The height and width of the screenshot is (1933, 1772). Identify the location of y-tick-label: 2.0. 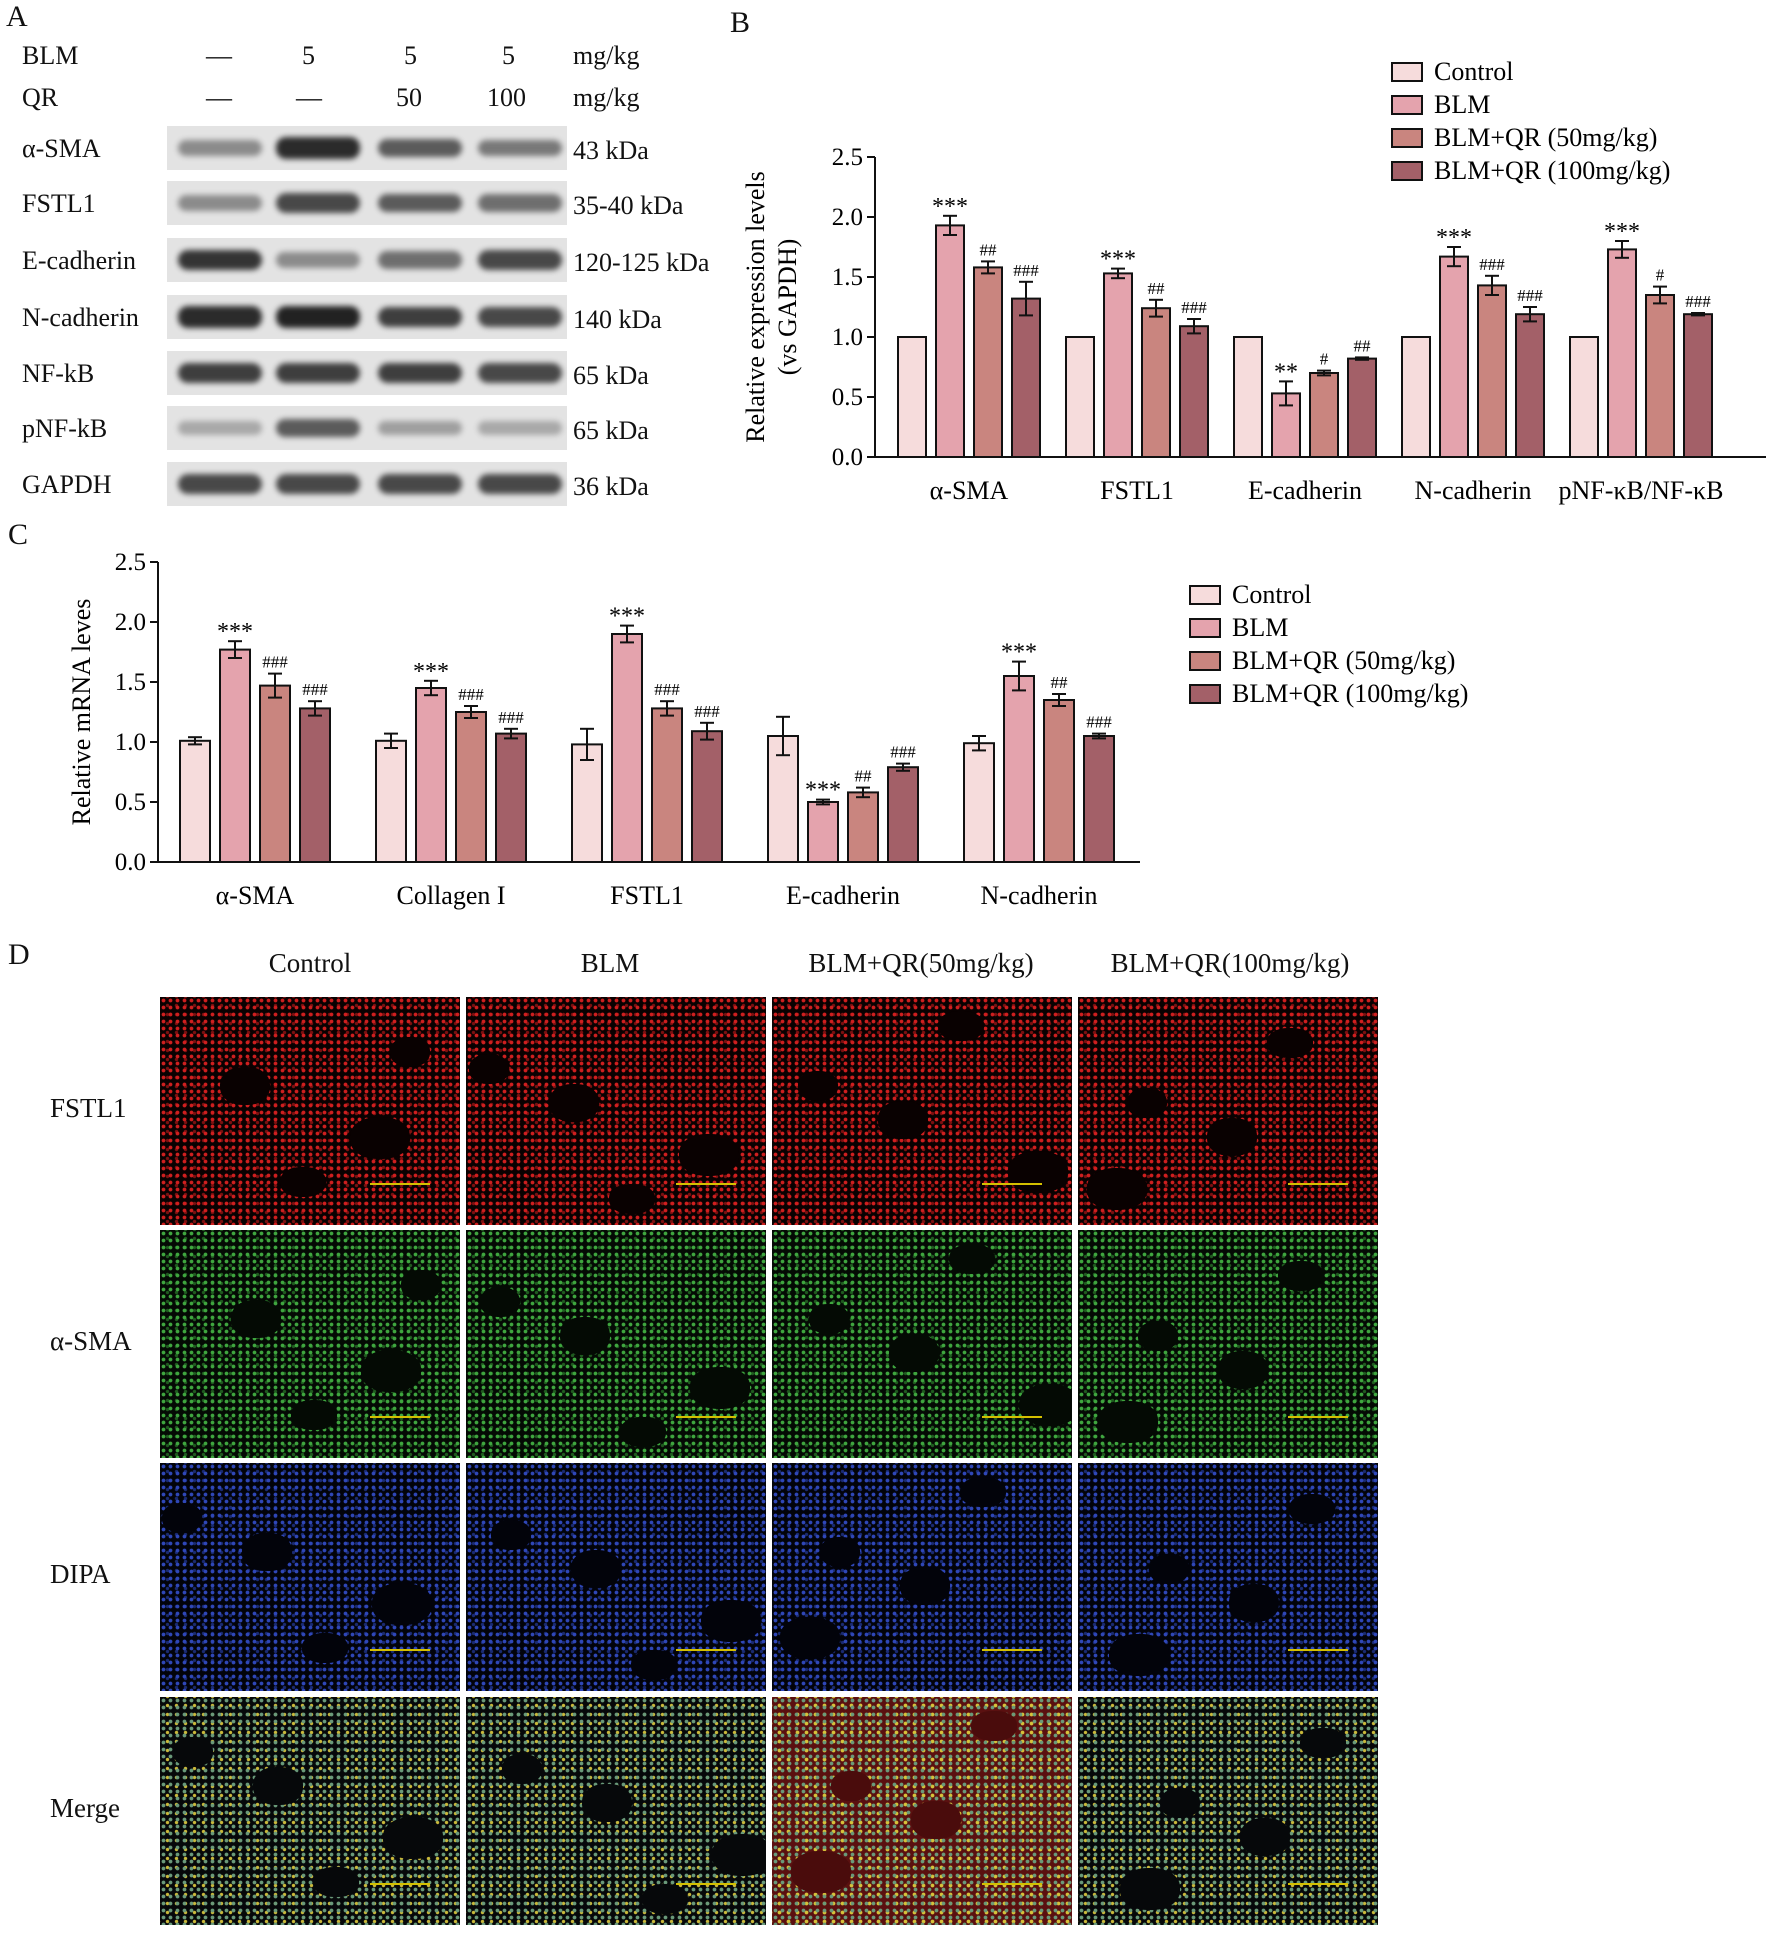
(847, 217).